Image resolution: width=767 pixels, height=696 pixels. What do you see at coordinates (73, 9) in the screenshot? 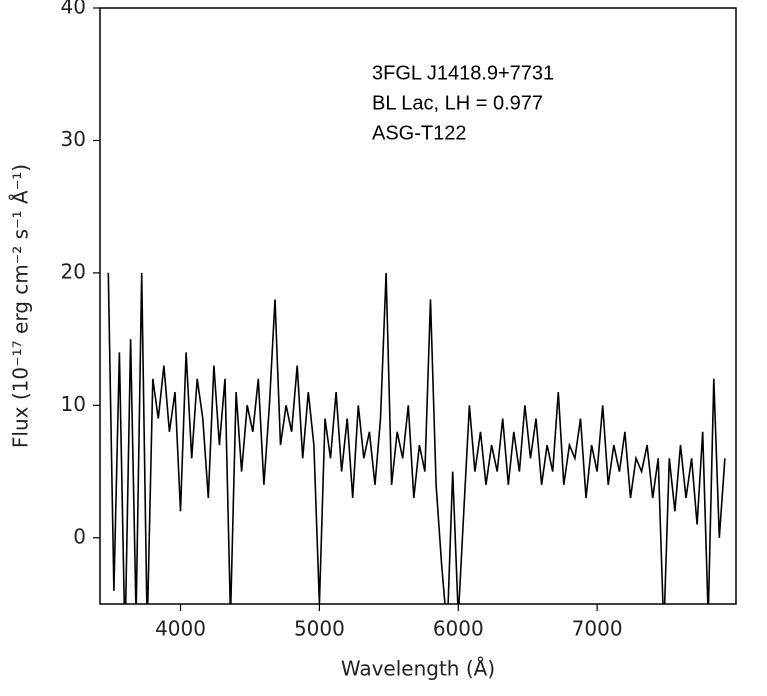
I see `y-tick-label: 40` at bounding box center [73, 9].